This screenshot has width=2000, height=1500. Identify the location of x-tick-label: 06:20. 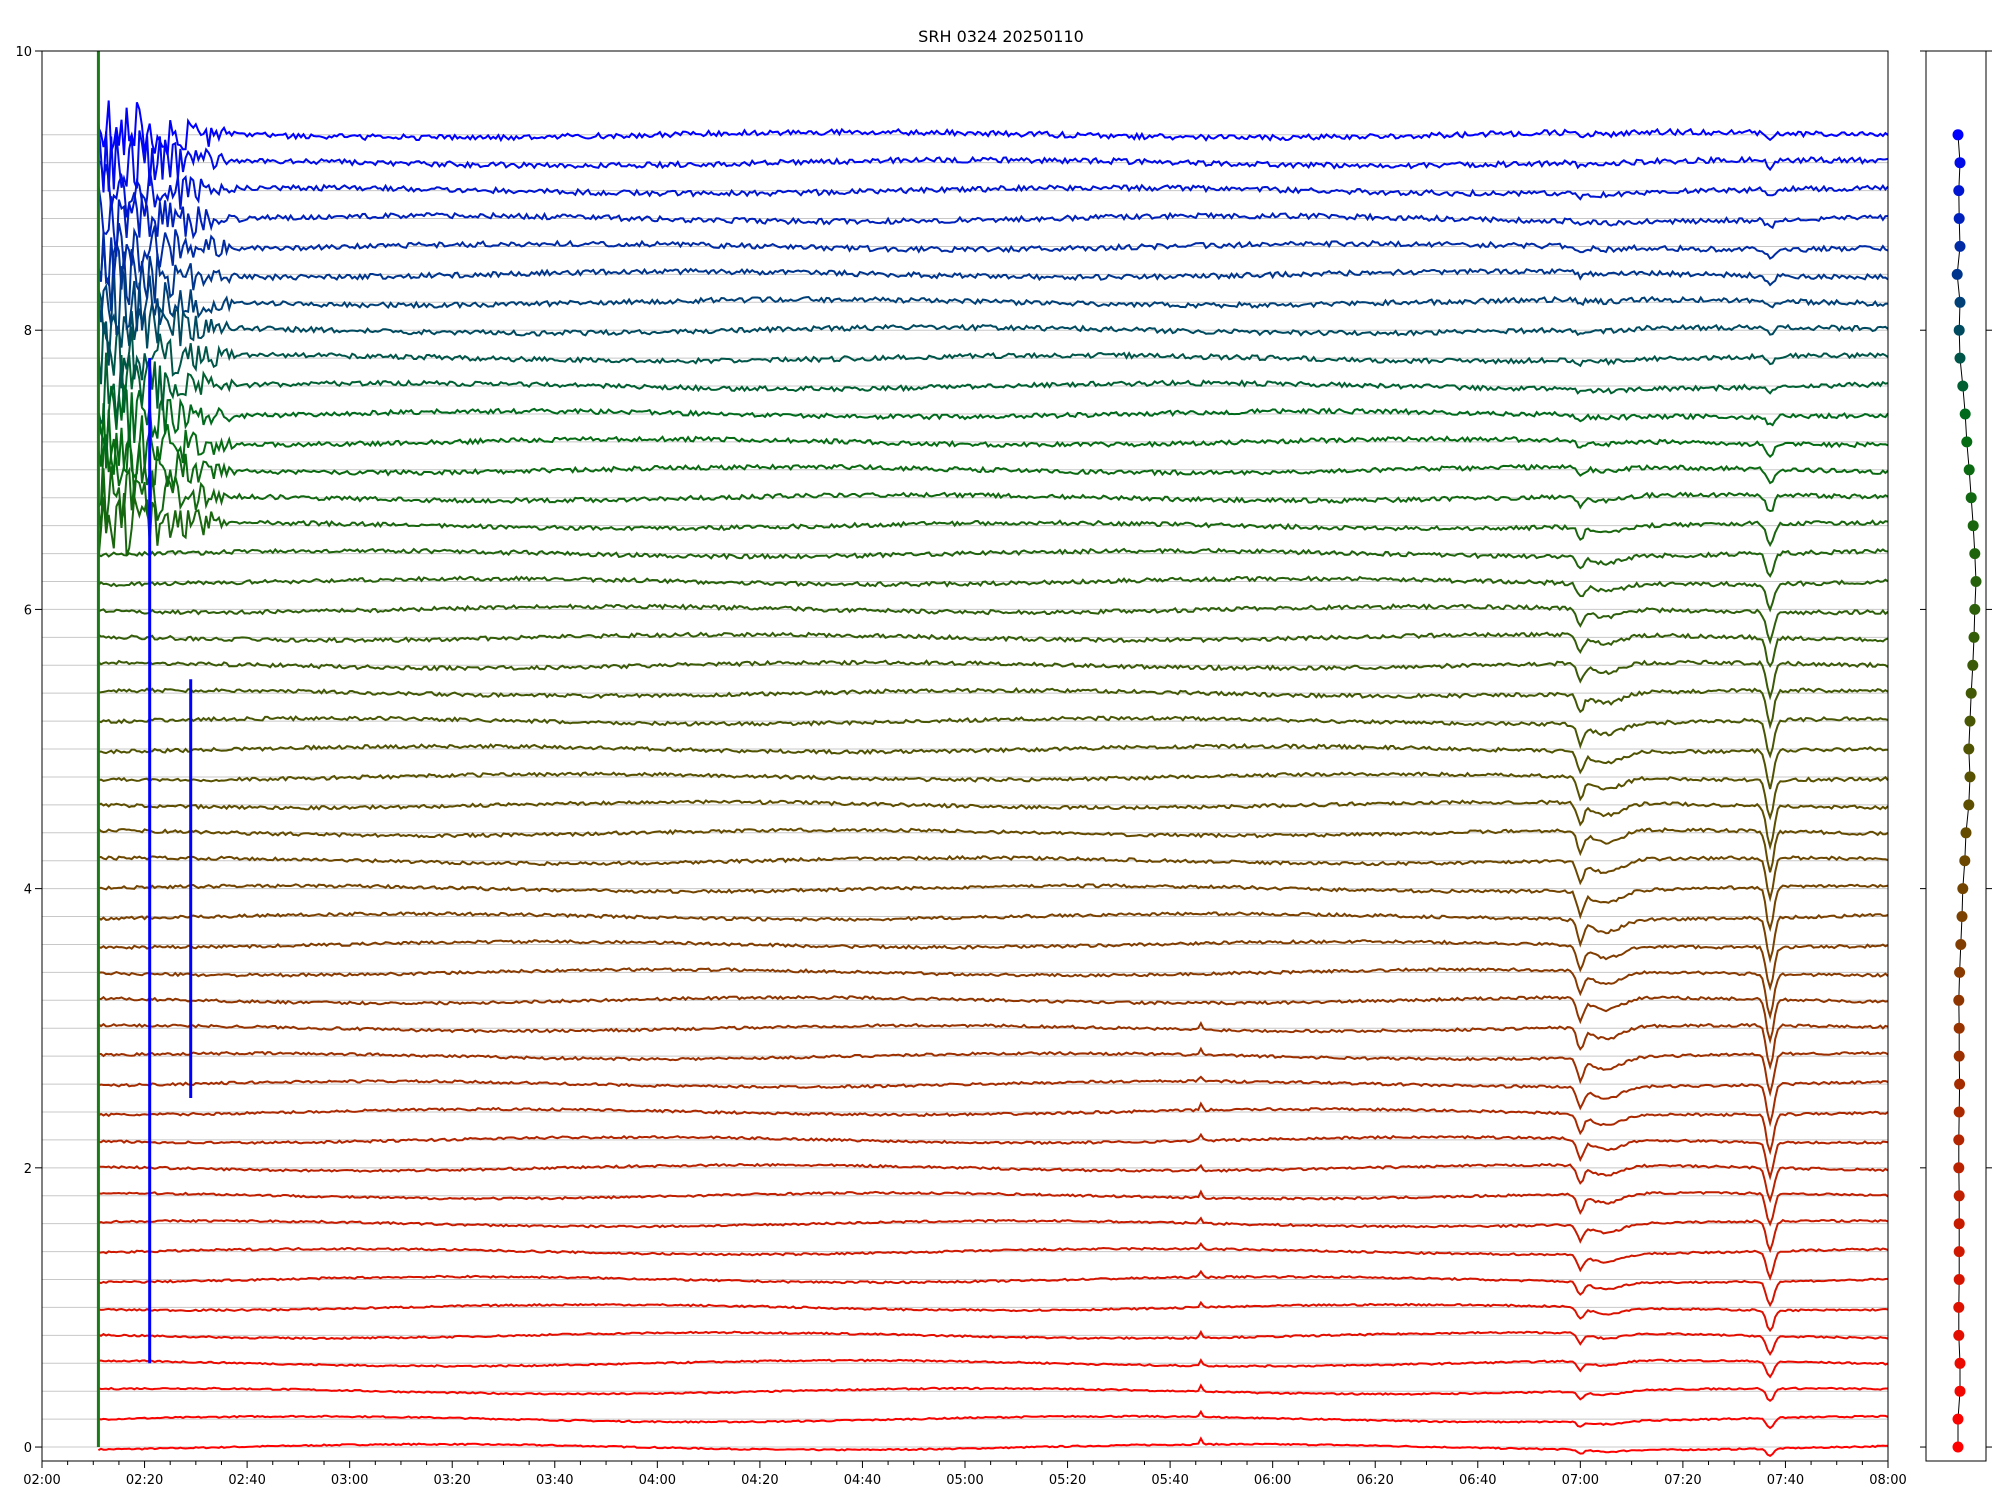
(1374, 1480).